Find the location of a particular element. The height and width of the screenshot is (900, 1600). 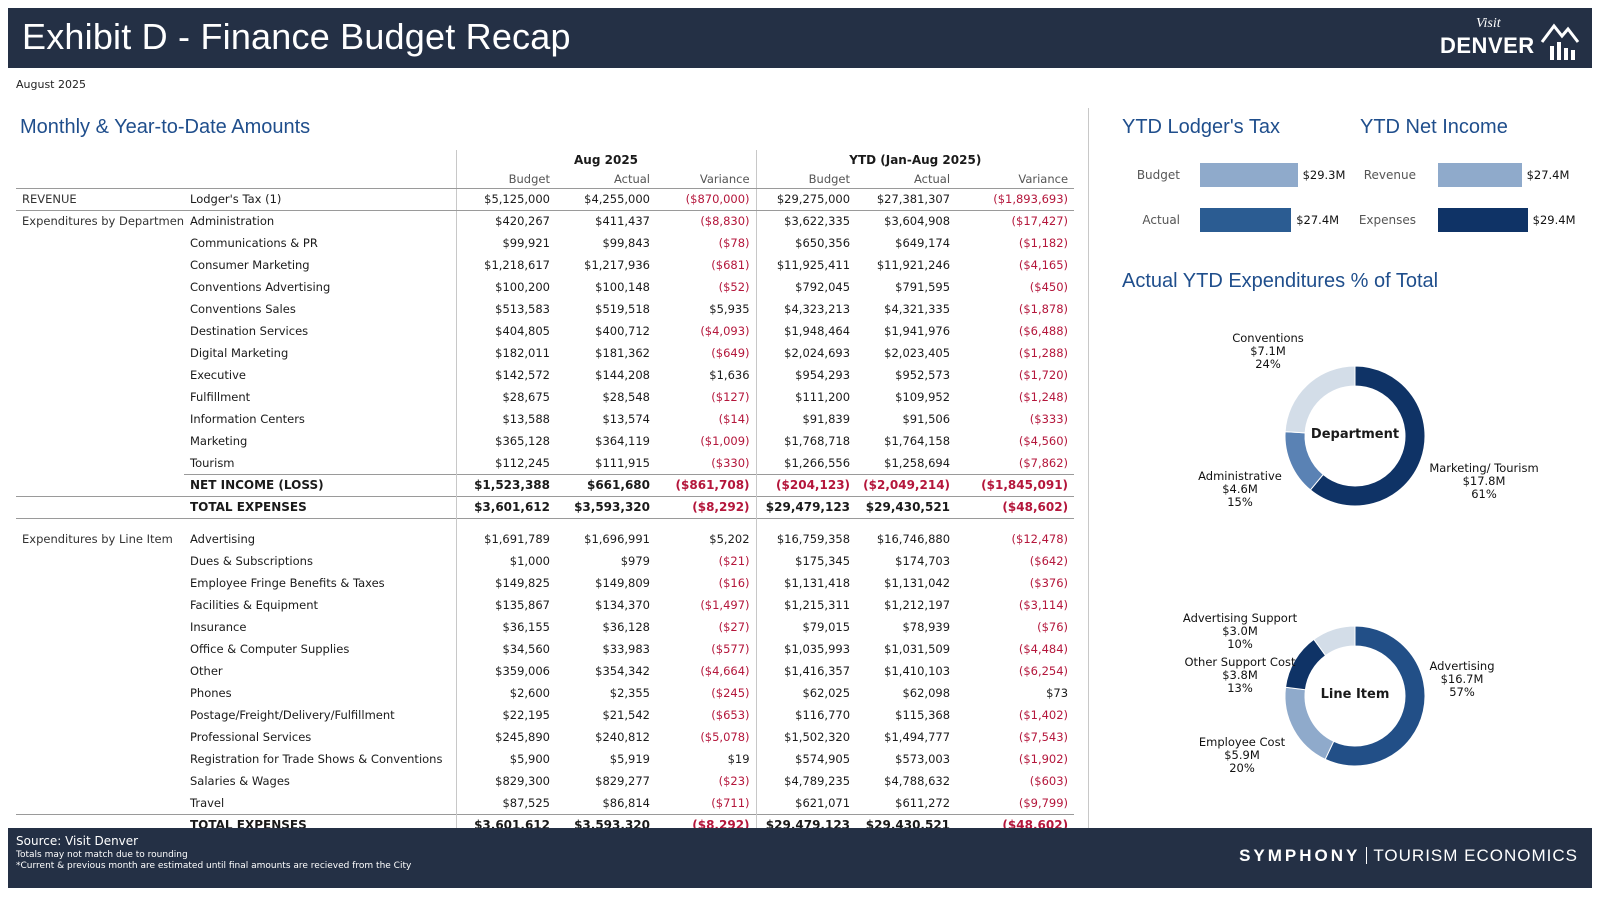

brand-tourism-economics: TOURISM ECONOMICS is located at coordinates (1475, 855).